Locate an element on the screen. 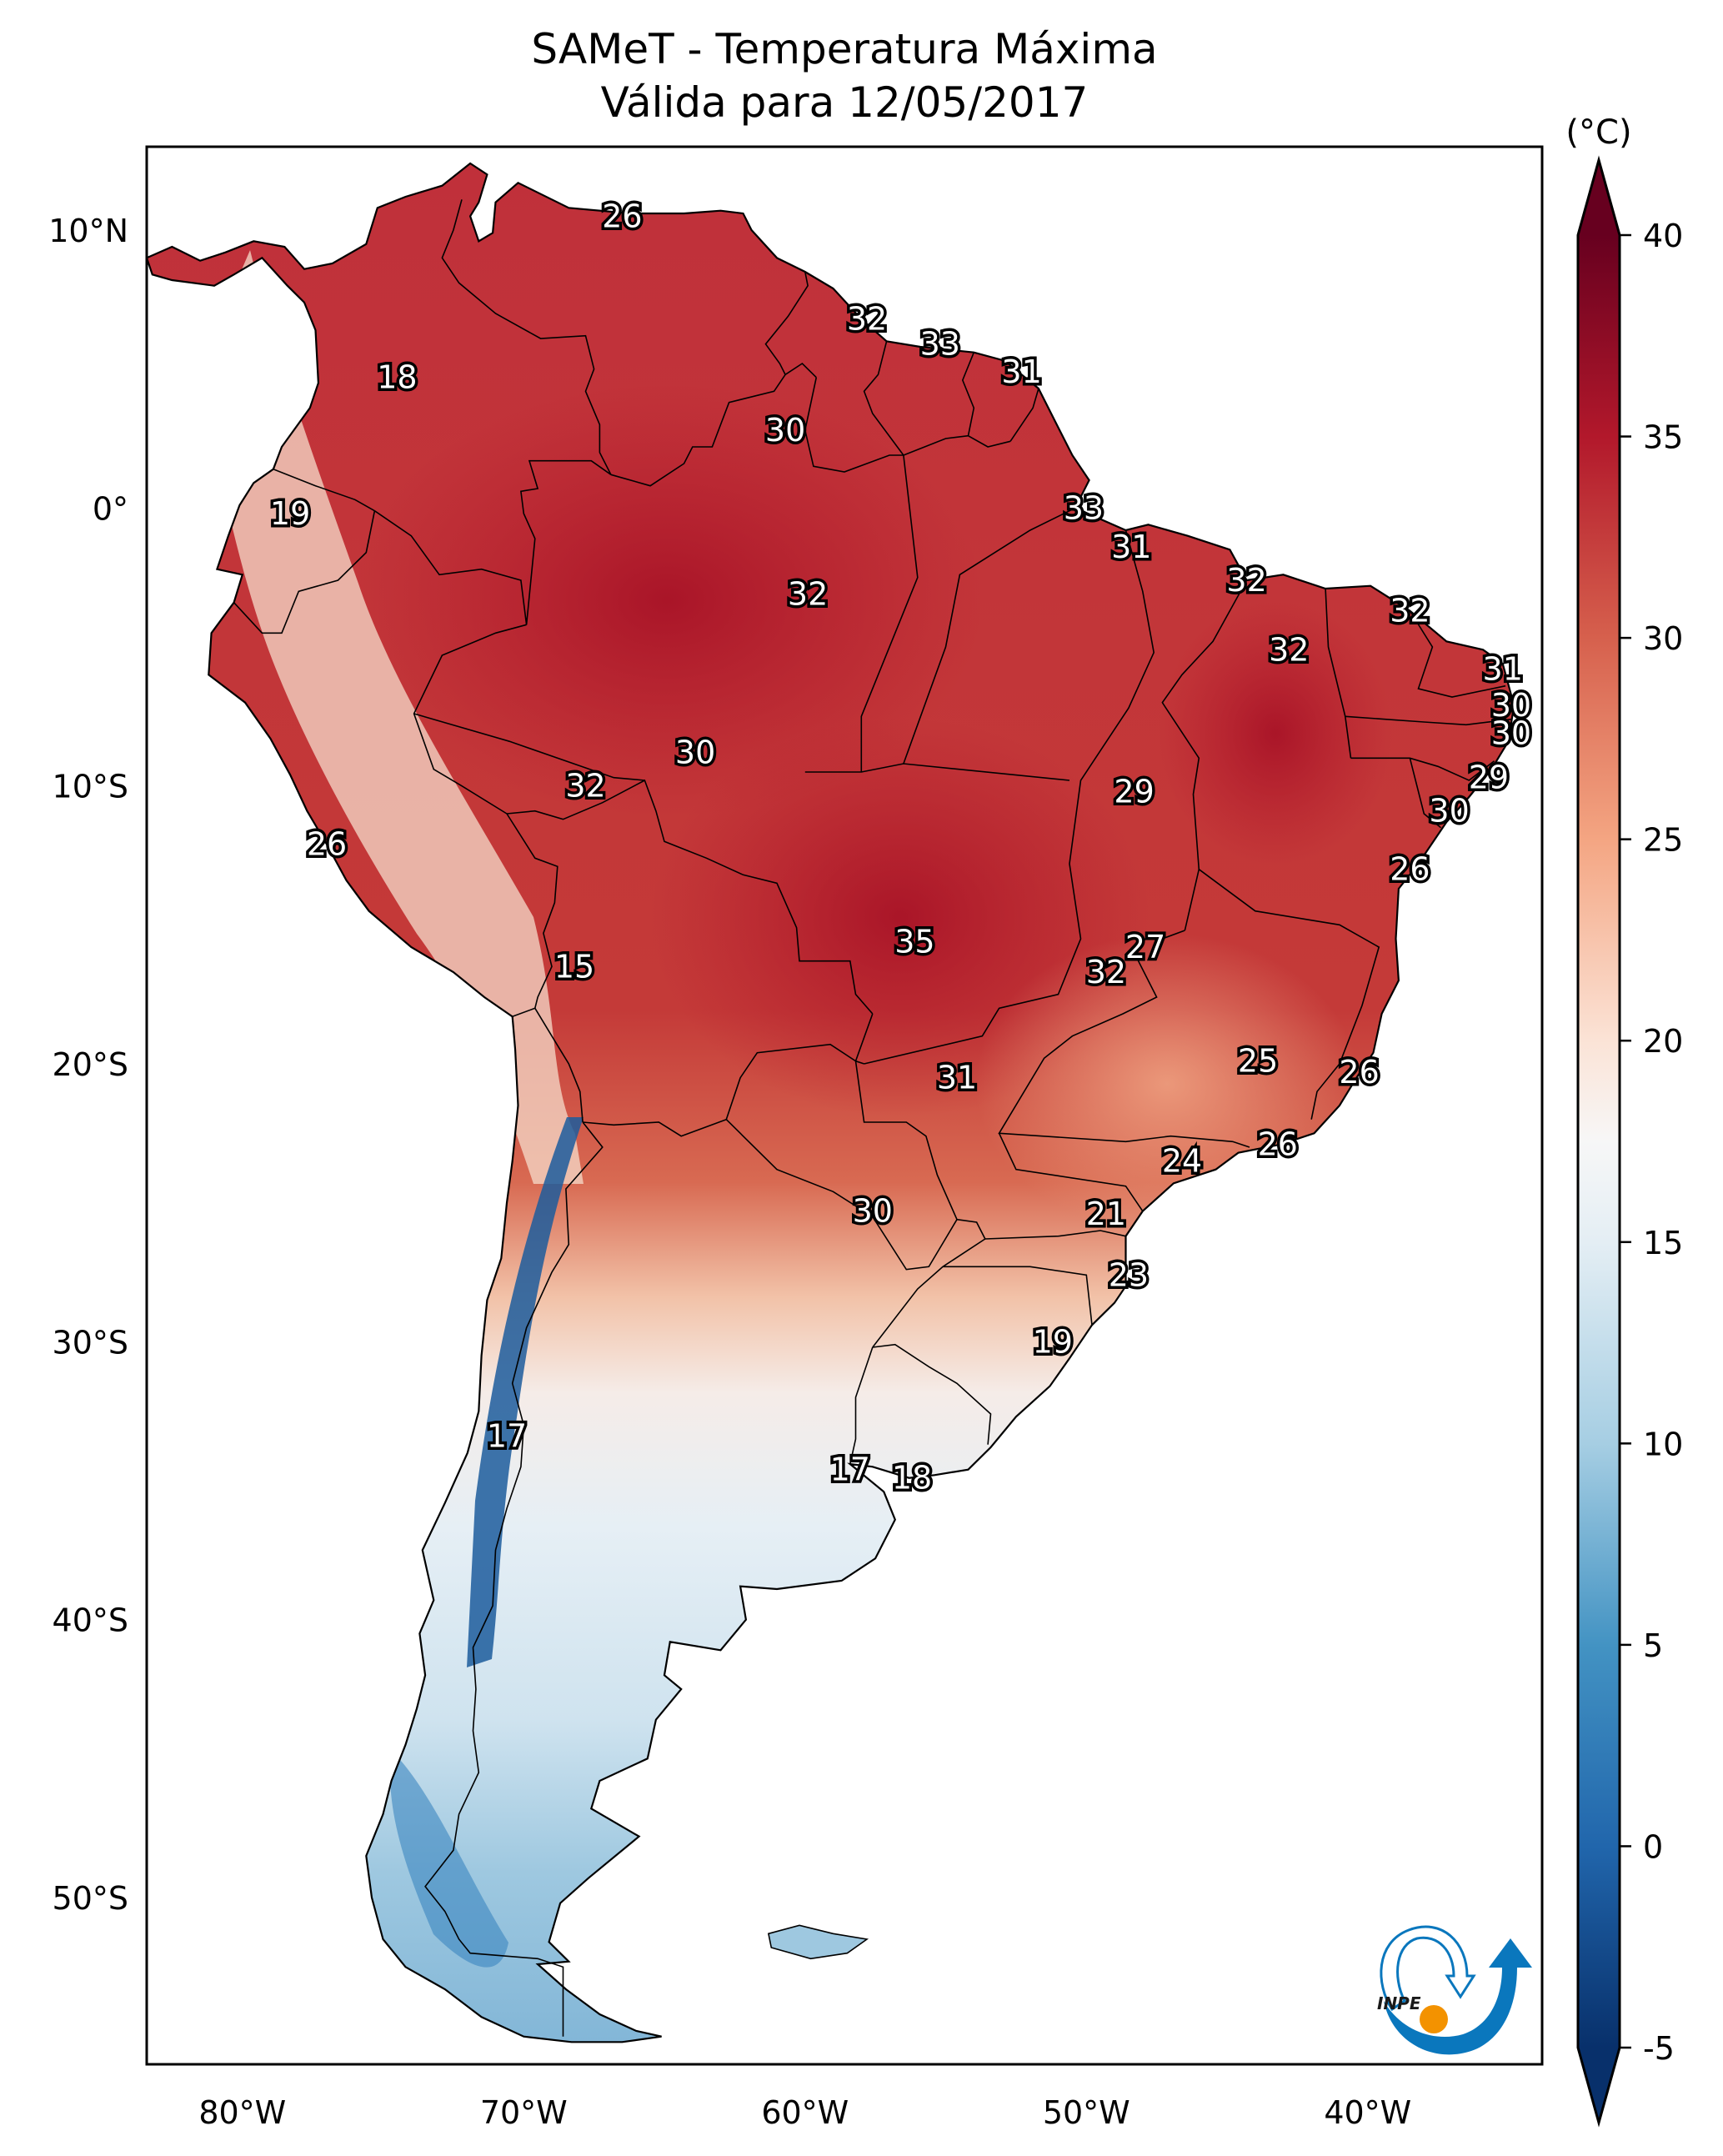  station-temperature-label: 23 is located at coordinates (1129, 1274).